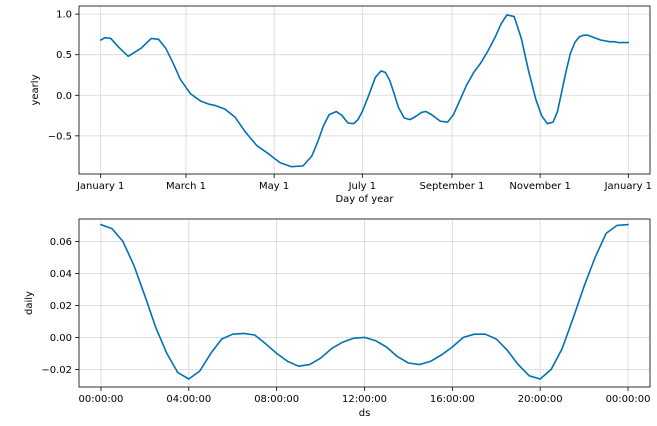 The height and width of the screenshot is (426, 657). I want to click on yearly-x-tick-label-2: May 1, so click(274, 186).